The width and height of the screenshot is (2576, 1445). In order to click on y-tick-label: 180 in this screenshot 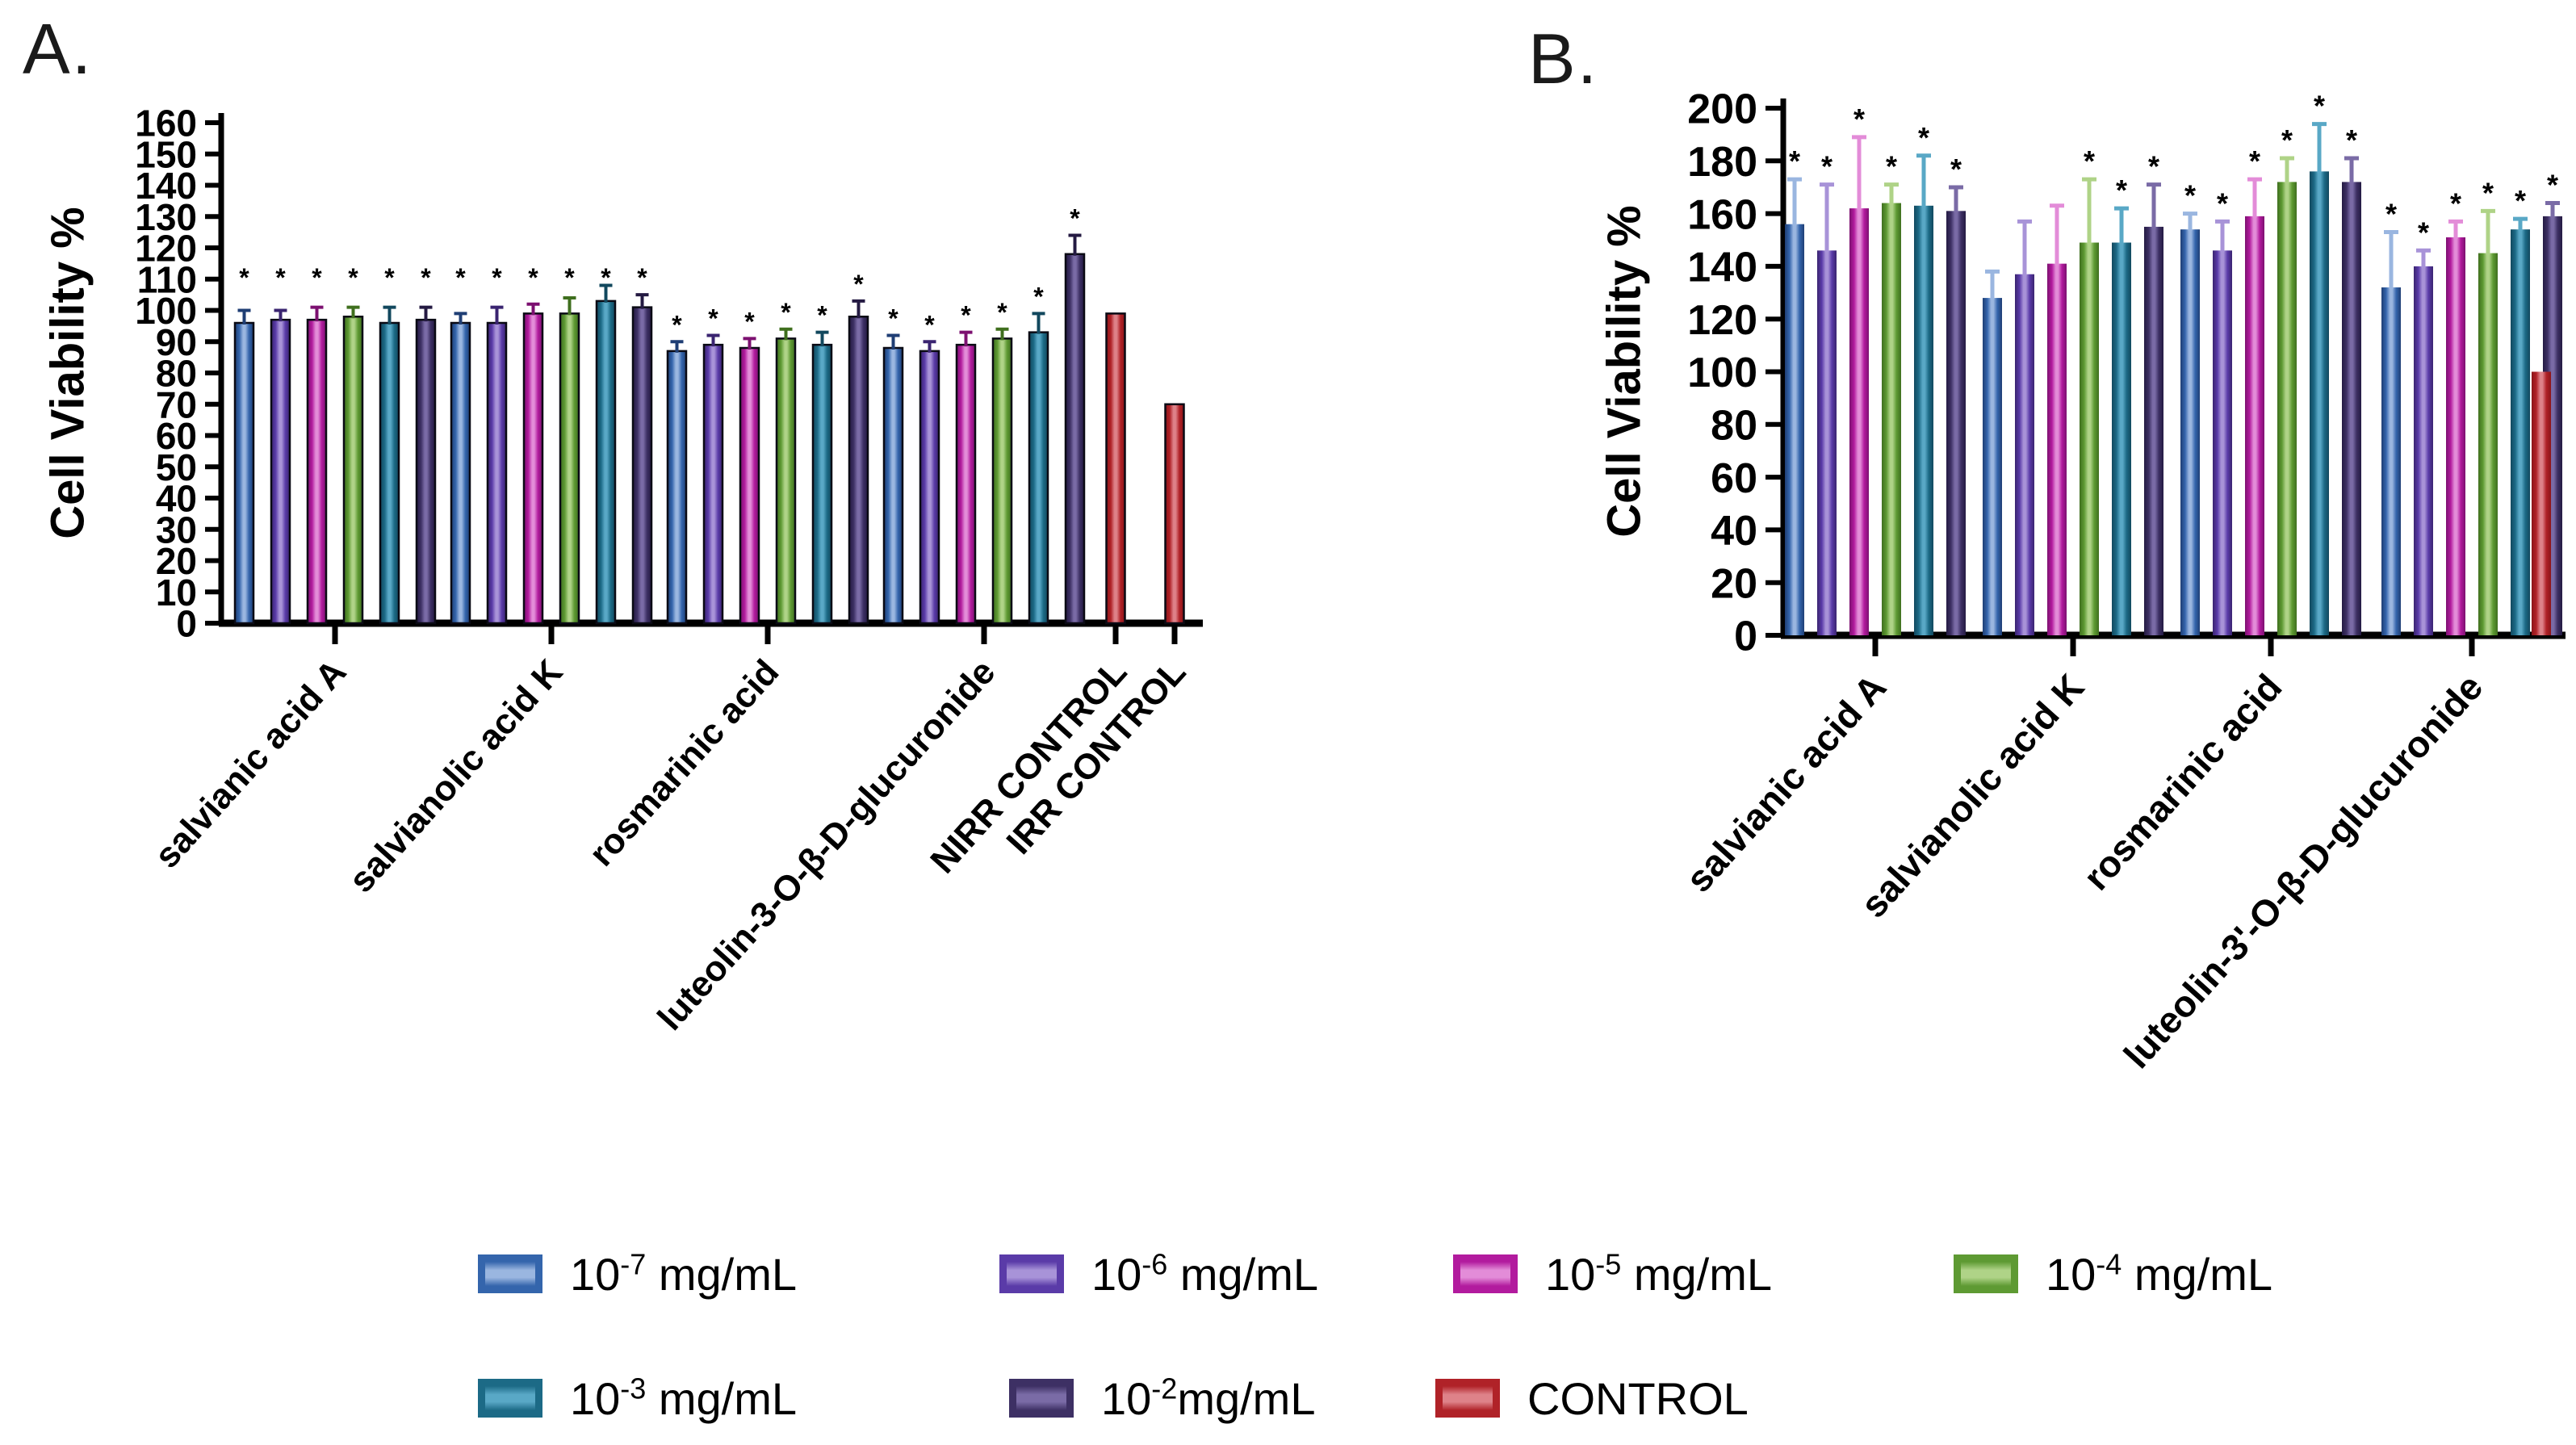, I will do `click(1722, 162)`.